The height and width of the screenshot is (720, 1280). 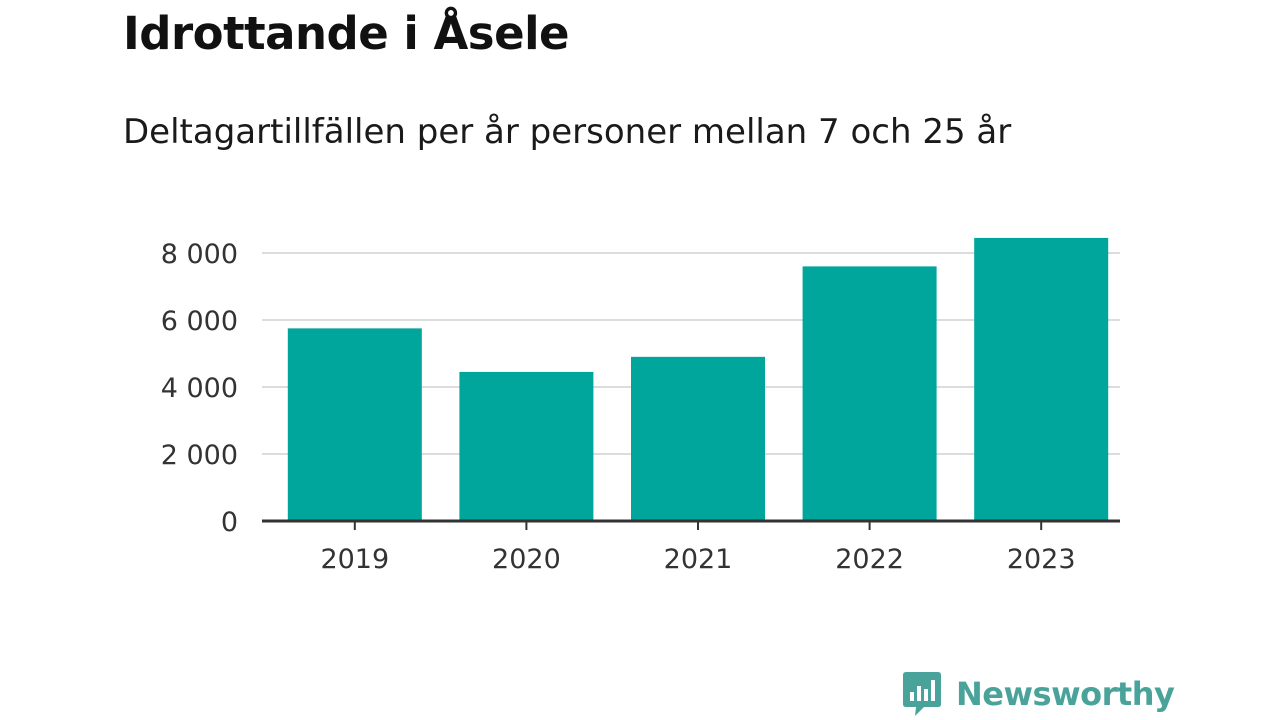 I want to click on x-tick-label: 2020, so click(x=526, y=559).